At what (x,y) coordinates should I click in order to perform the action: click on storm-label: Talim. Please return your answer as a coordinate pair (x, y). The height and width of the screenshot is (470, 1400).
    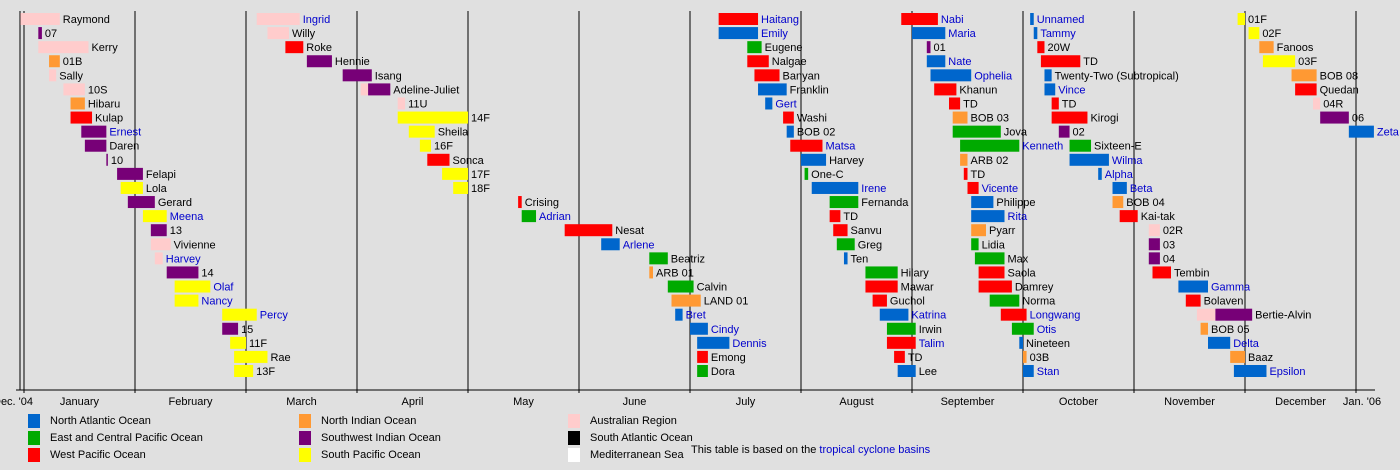
    Looking at the image, I should click on (932, 344).